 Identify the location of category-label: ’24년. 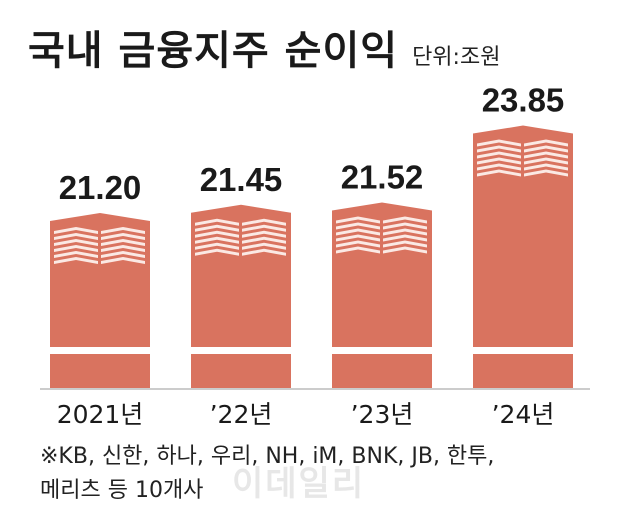
(523, 414).